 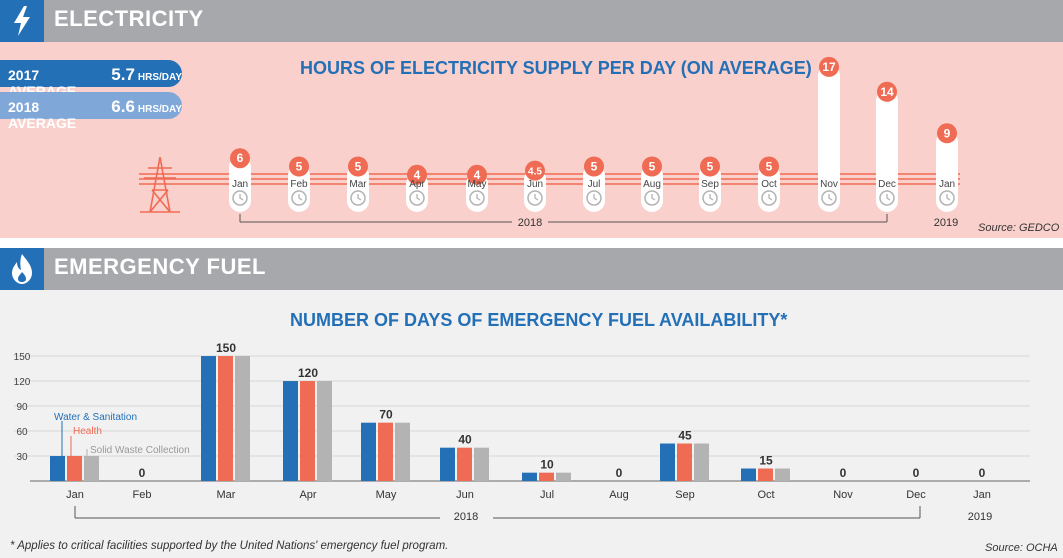 I want to click on avg-2017-value: 5.7, so click(x=123, y=74).